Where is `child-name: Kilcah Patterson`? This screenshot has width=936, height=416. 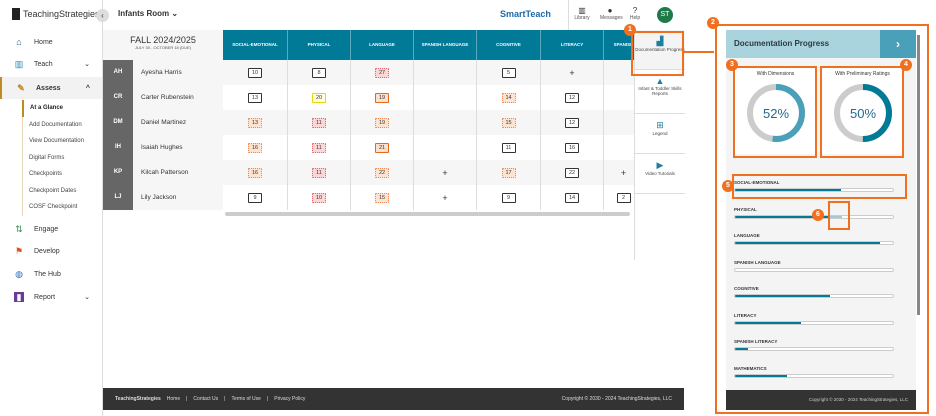
child-name: Kilcah Patterson is located at coordinates (178, 172).